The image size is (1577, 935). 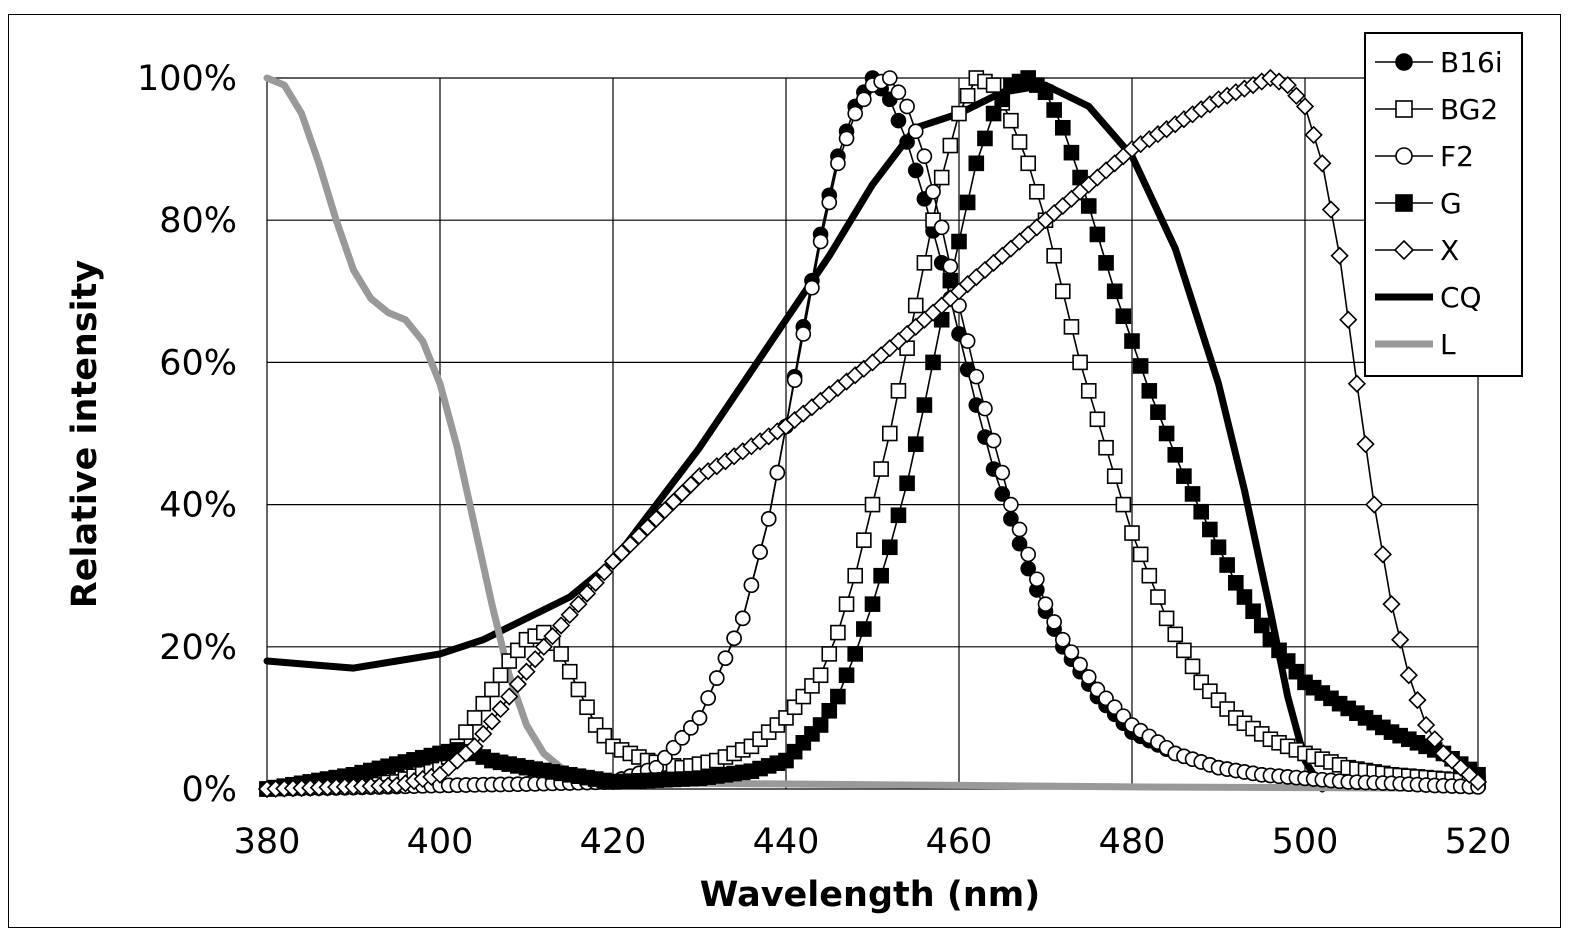 What do you see at coordinates (1461, 297) in the screenshot?
I see `legend-label: CQ` at bounding box center [1461, 297].